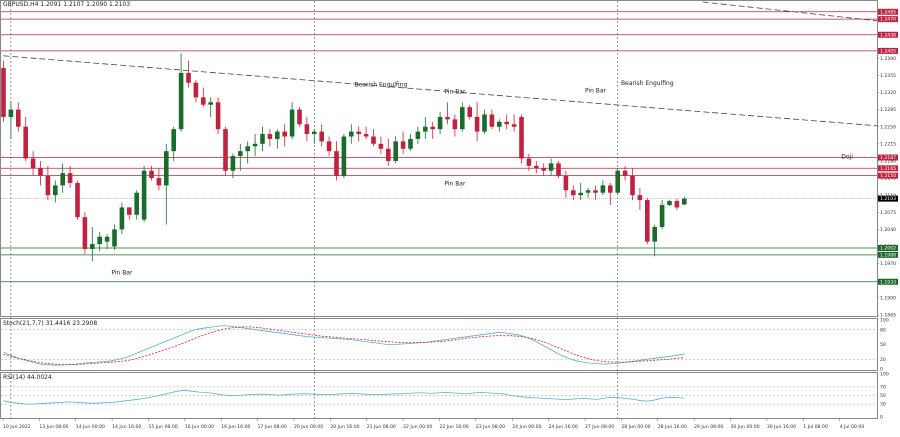 The width and height of the screenshot is (900, 437). I want to click on time-tick-21: 30 Jun 16:00, so click(781, 427).